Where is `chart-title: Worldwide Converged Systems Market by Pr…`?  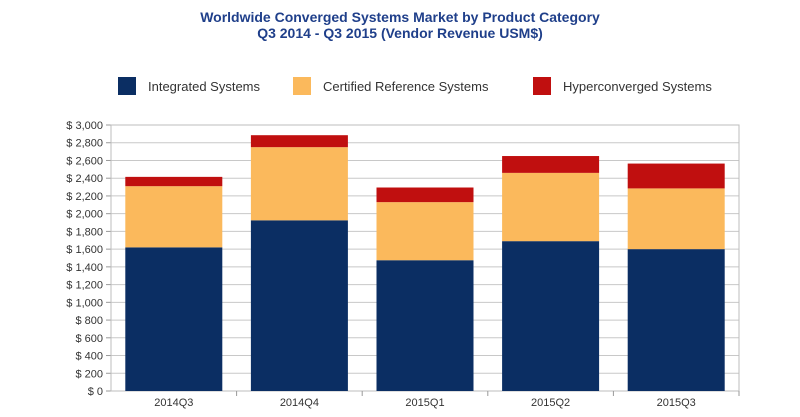 chart-title: Worldwide Converged Systems Market by Pr… is located at coordinates (400, 17).